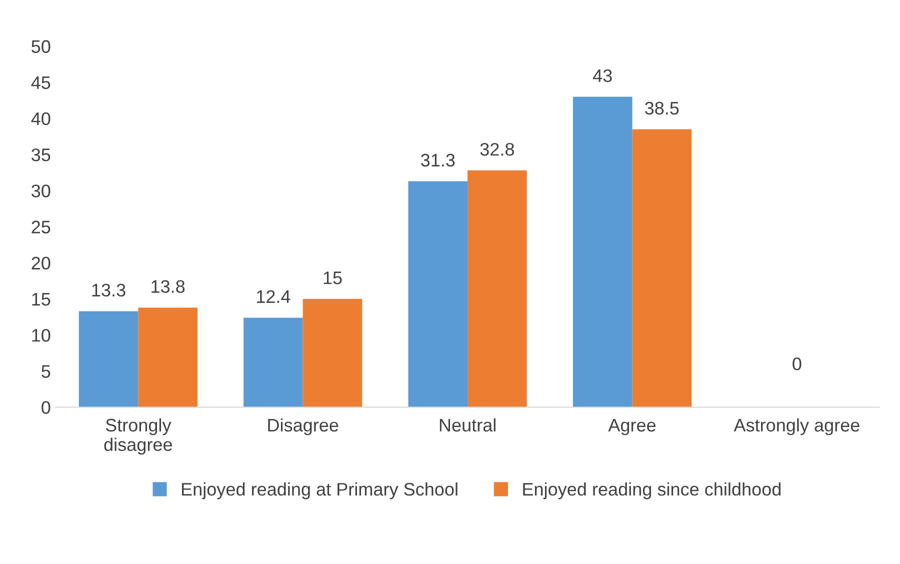 Image resolution: width=900 pixels, height=564 pixels. Describe the element at coordinates (138, 436) in the screenshot. I see `x-tick-label: Strongly disagree` at that location.